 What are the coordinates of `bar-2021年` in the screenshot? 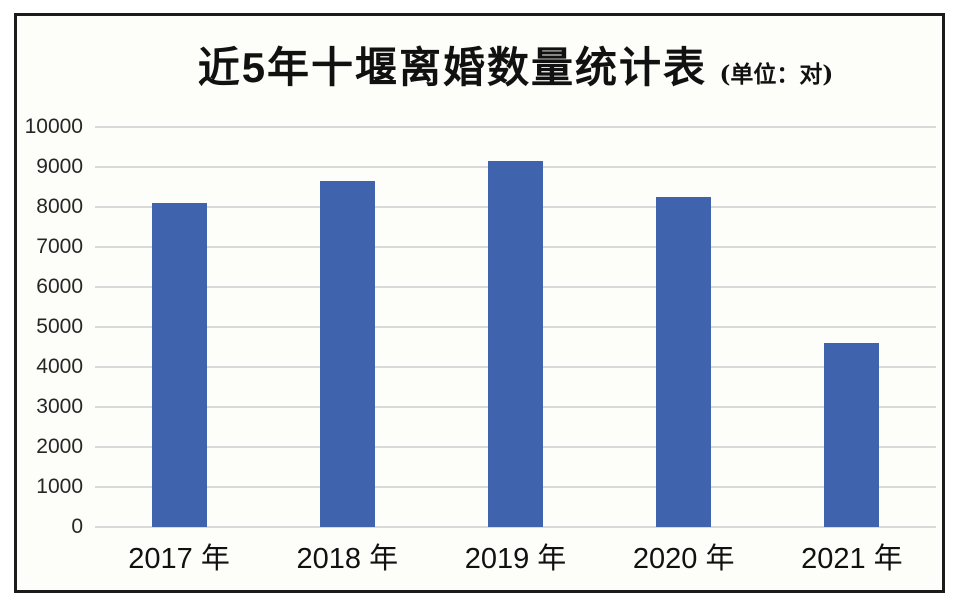 It's located at (852, 435).